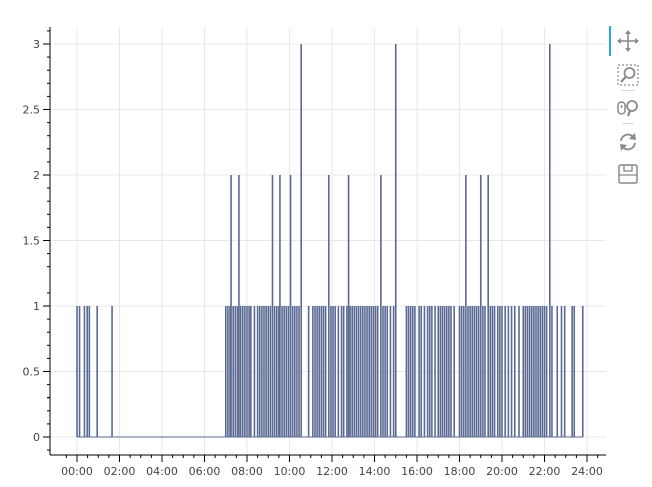 Image resolution: width=652 pixels, height=487 pixels. Describe the element at coordinates (375, 471) in the screenshot. I see `x-tick-label: 14:00` at that location.